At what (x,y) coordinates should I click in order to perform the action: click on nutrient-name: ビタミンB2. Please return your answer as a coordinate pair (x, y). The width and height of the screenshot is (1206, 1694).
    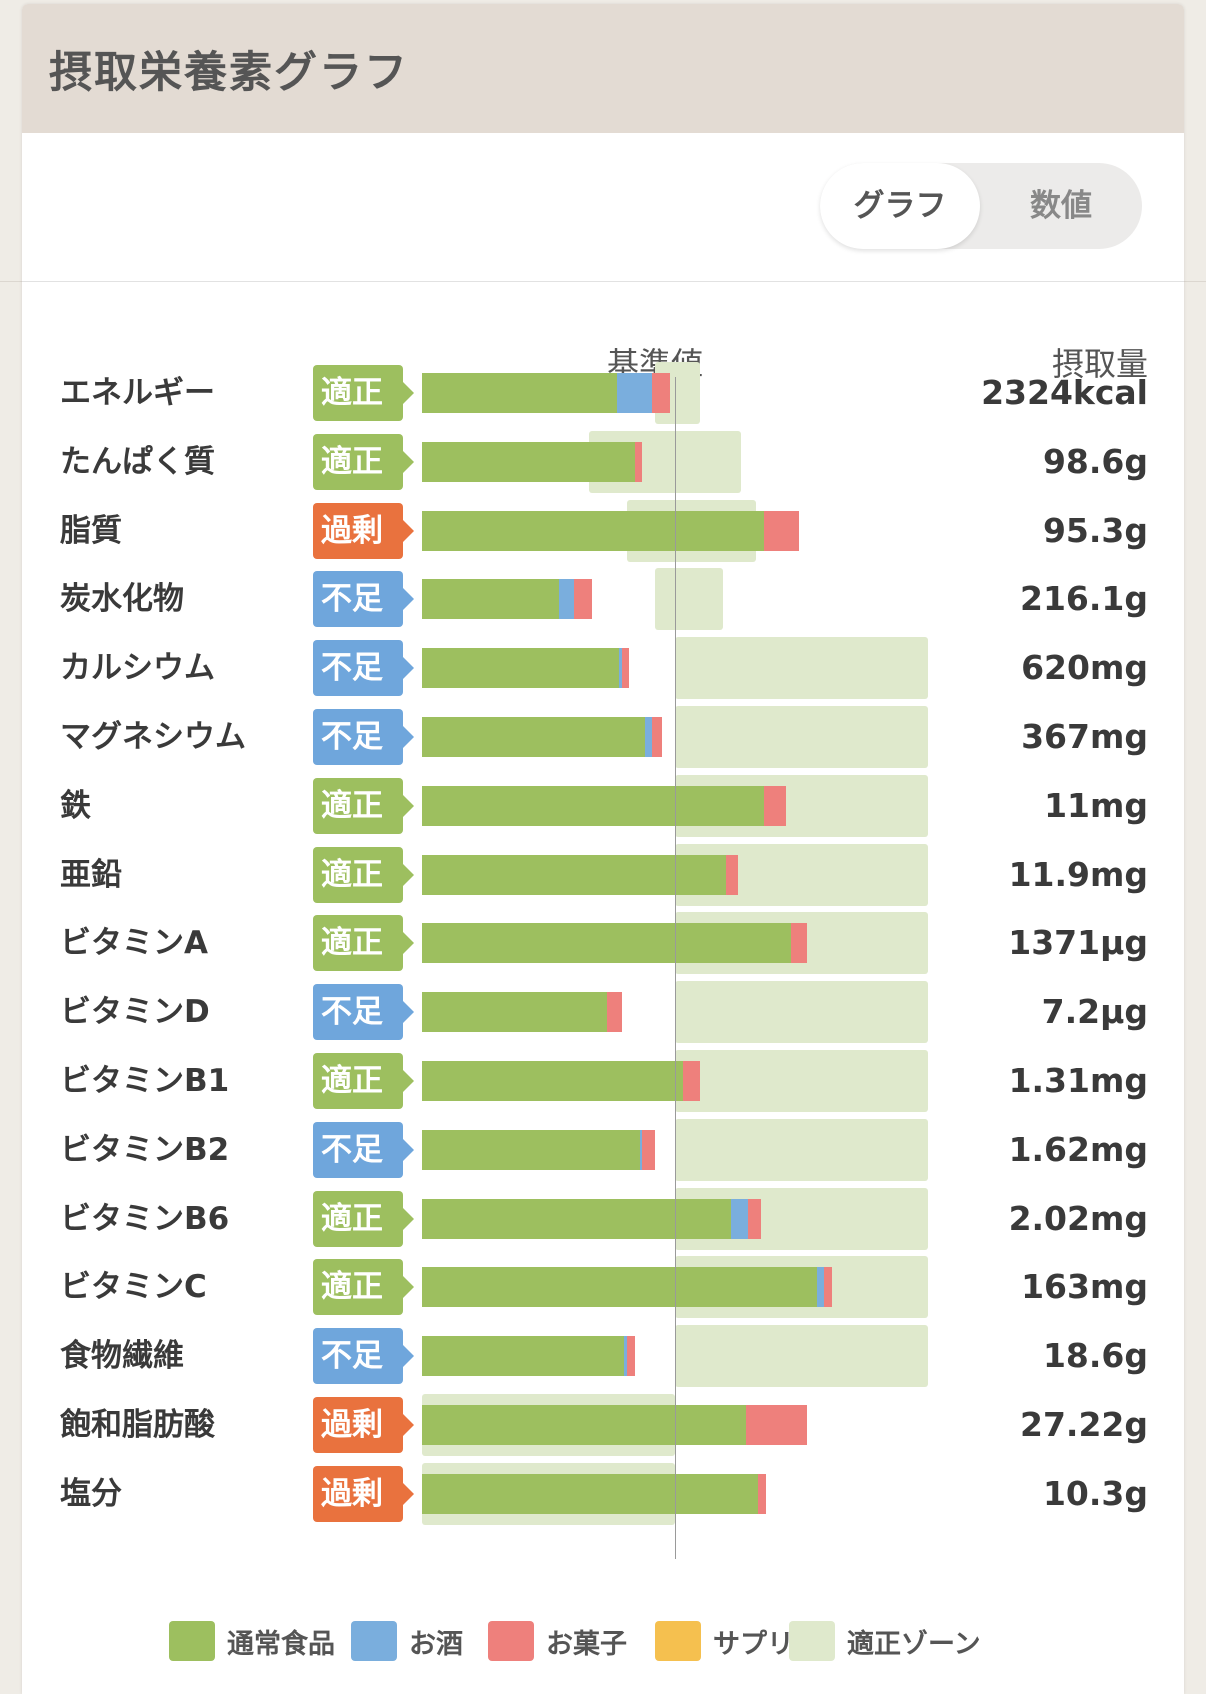
    Looking at the image, I should click on (145, 1150).